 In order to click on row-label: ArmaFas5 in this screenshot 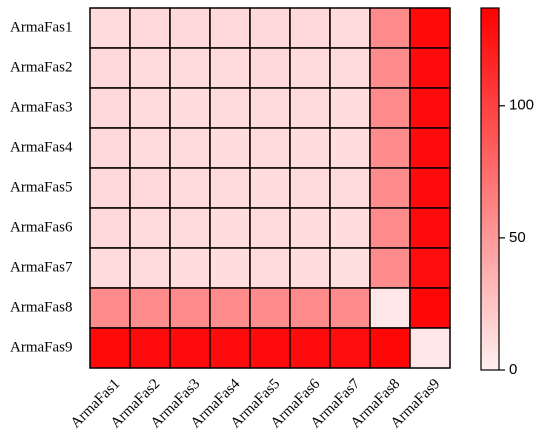, I will do `click(41, 187)`.